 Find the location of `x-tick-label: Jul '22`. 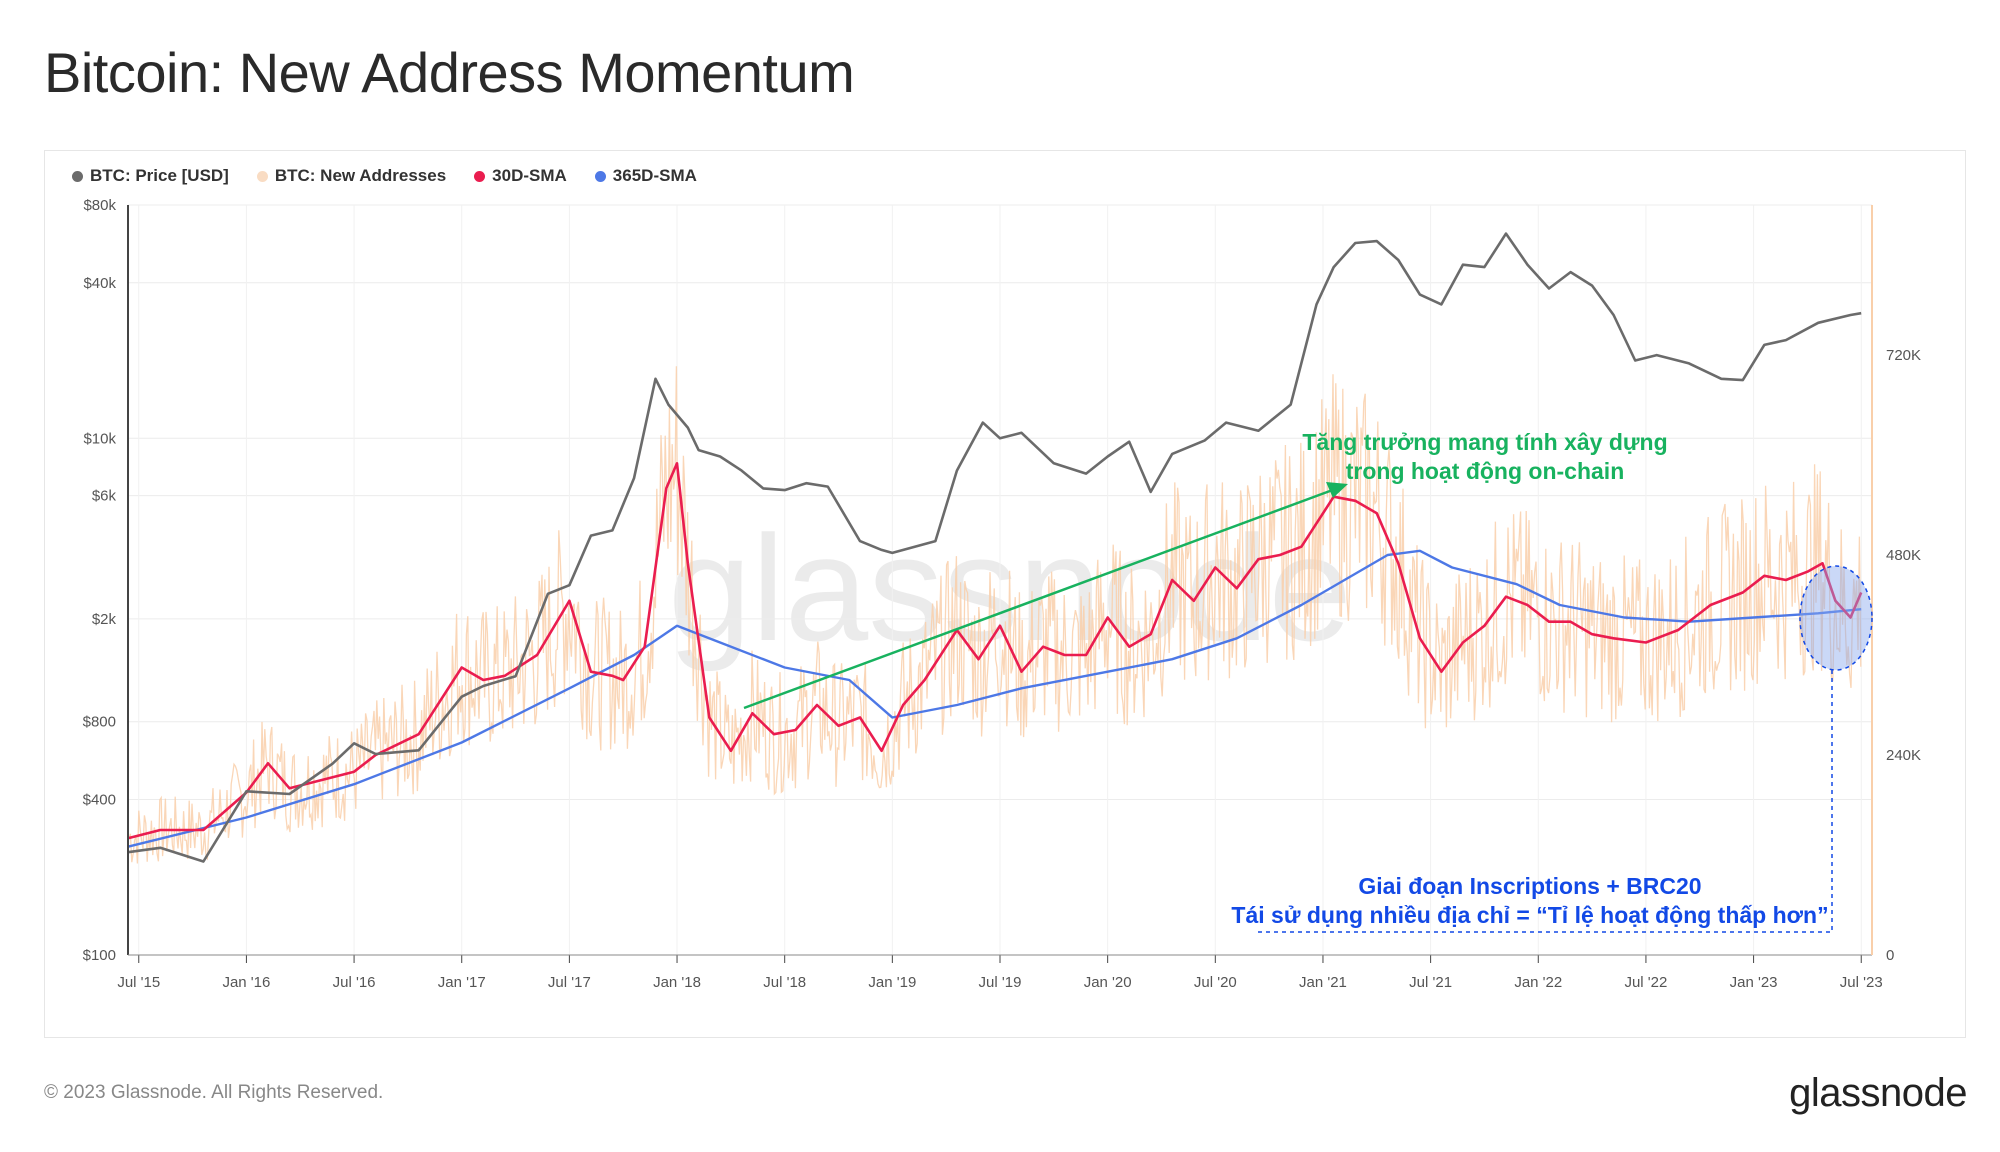

x-tick-label: Jul '22 is located at coordinates (1645, 982).